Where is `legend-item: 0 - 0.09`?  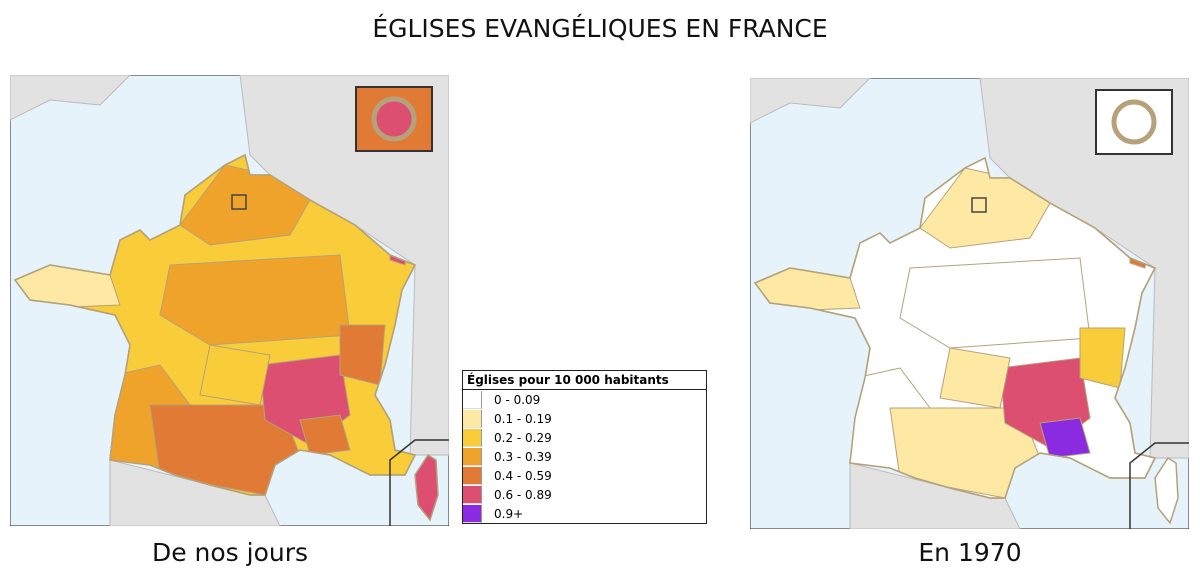 legend-item: 0 - 0.09 is located at coordinates (584, 399).